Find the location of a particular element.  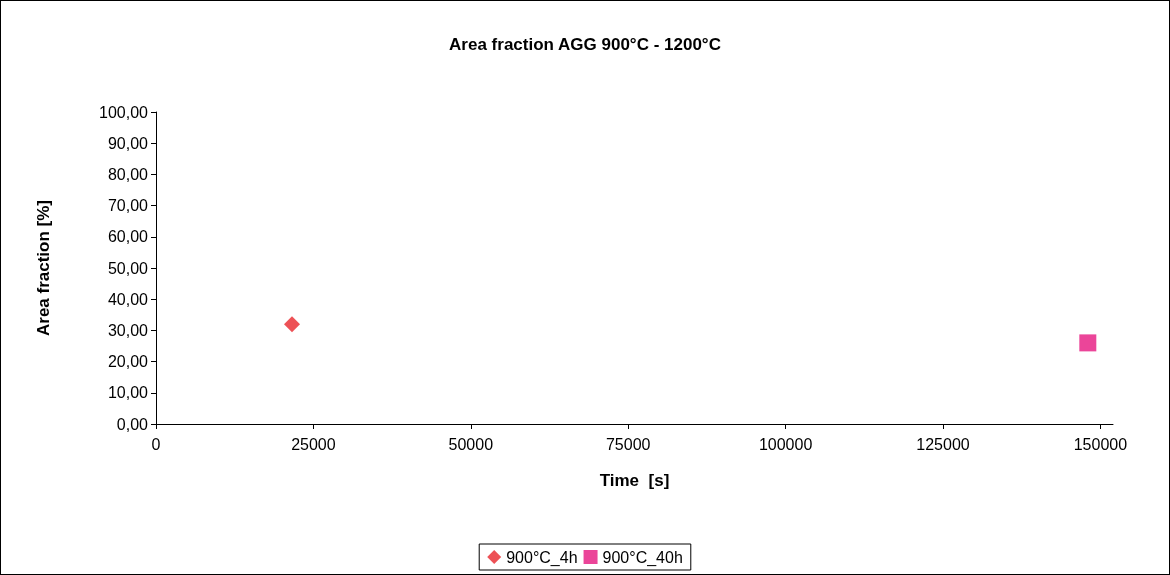

x-tick-label: 25000 is located at coordinates (313, 444).